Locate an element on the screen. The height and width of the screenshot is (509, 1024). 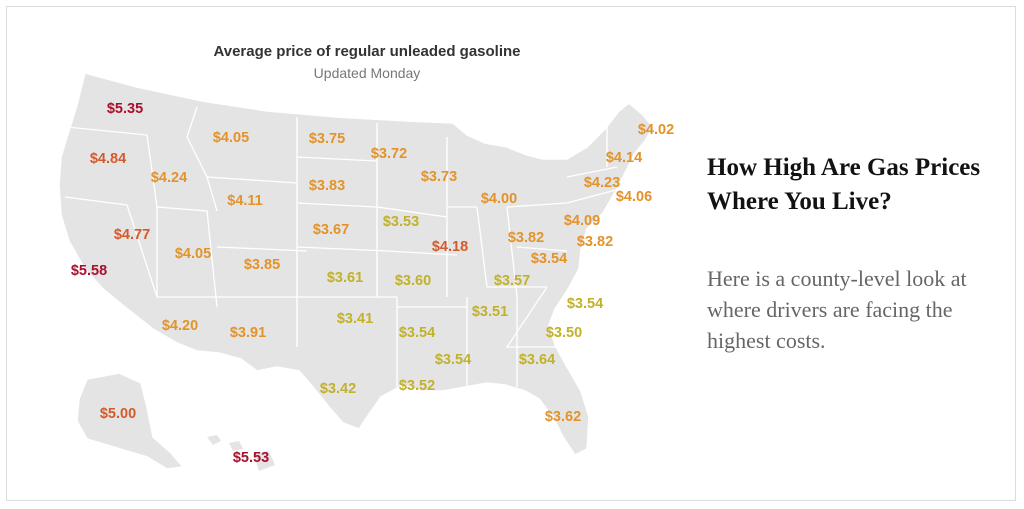
price-label-ok: $3.41 is located at coordinates (355, 319).